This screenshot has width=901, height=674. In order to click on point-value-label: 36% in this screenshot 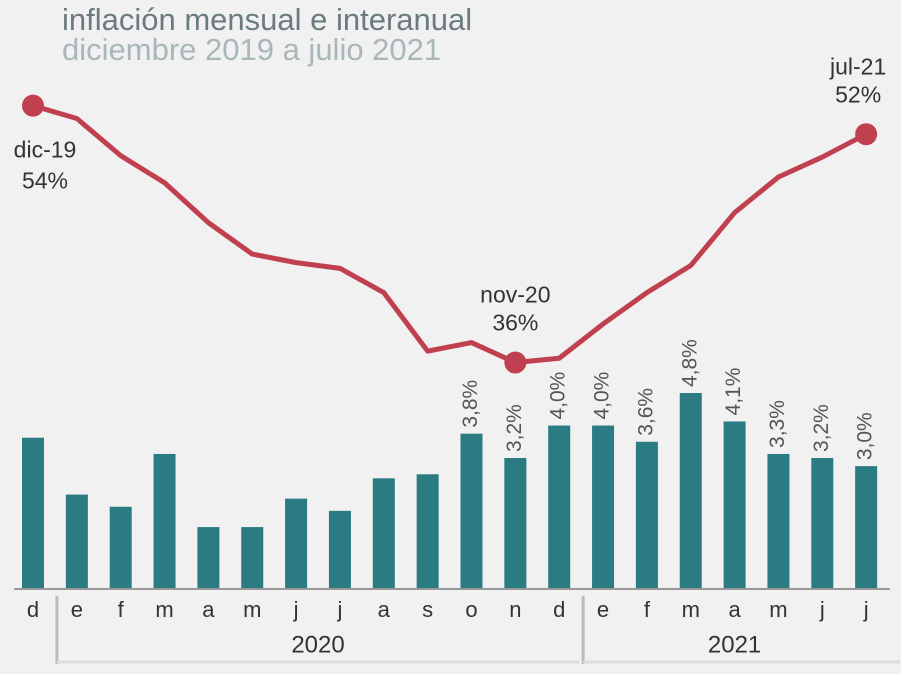, I will do `click(515, 323)`.